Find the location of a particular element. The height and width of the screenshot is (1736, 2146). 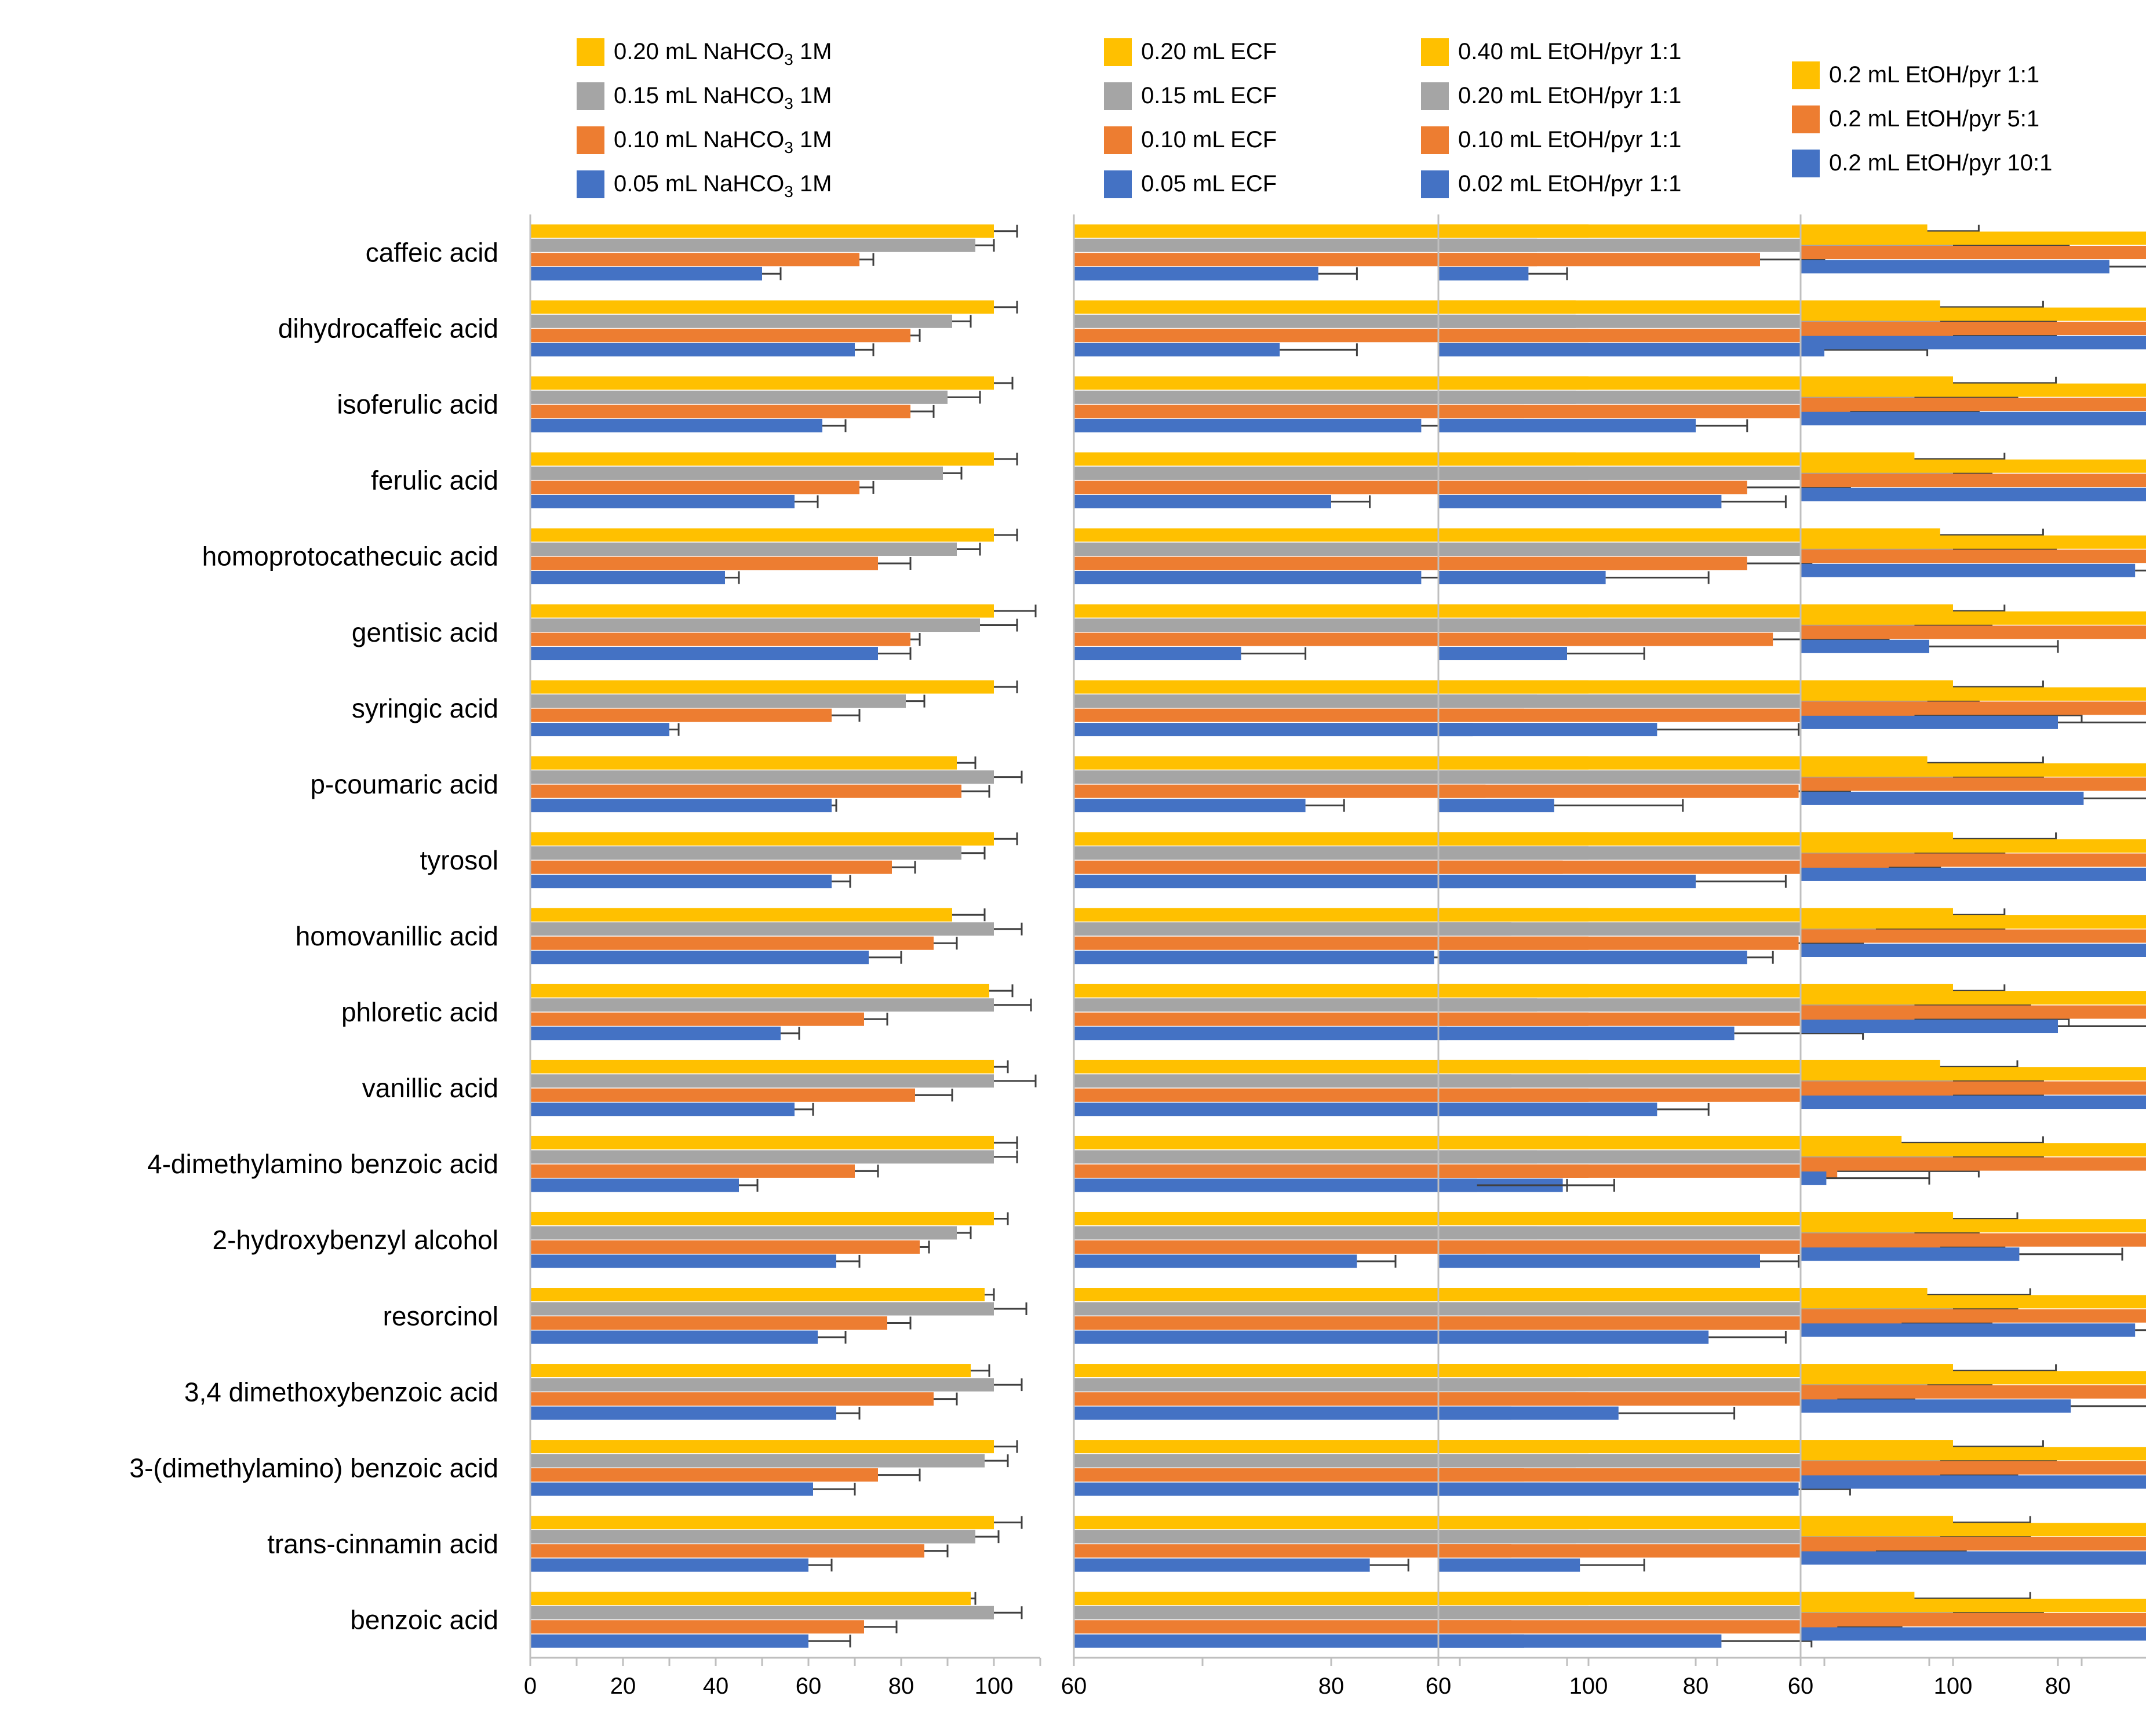

x-tick-label: 80 is located at coordinates (2058, 1686).